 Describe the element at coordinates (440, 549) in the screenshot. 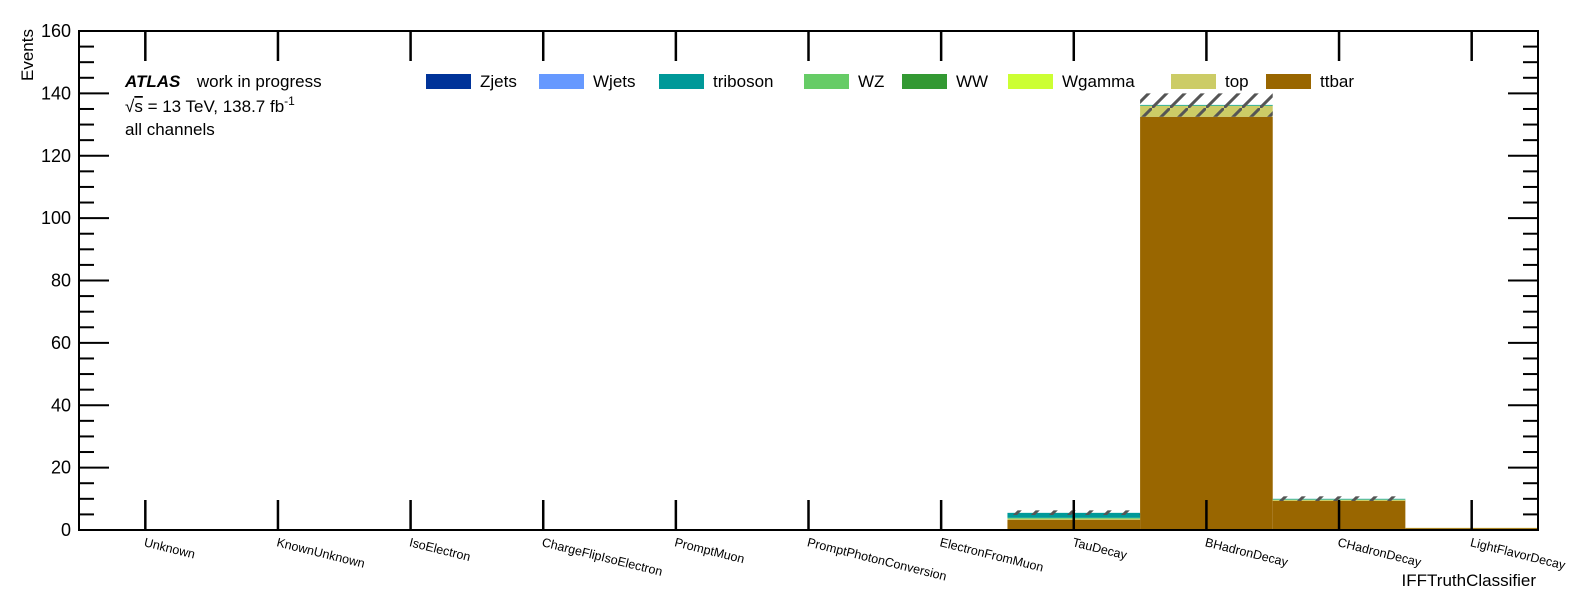

I see `x-category-label: IsoElectron` at that location.